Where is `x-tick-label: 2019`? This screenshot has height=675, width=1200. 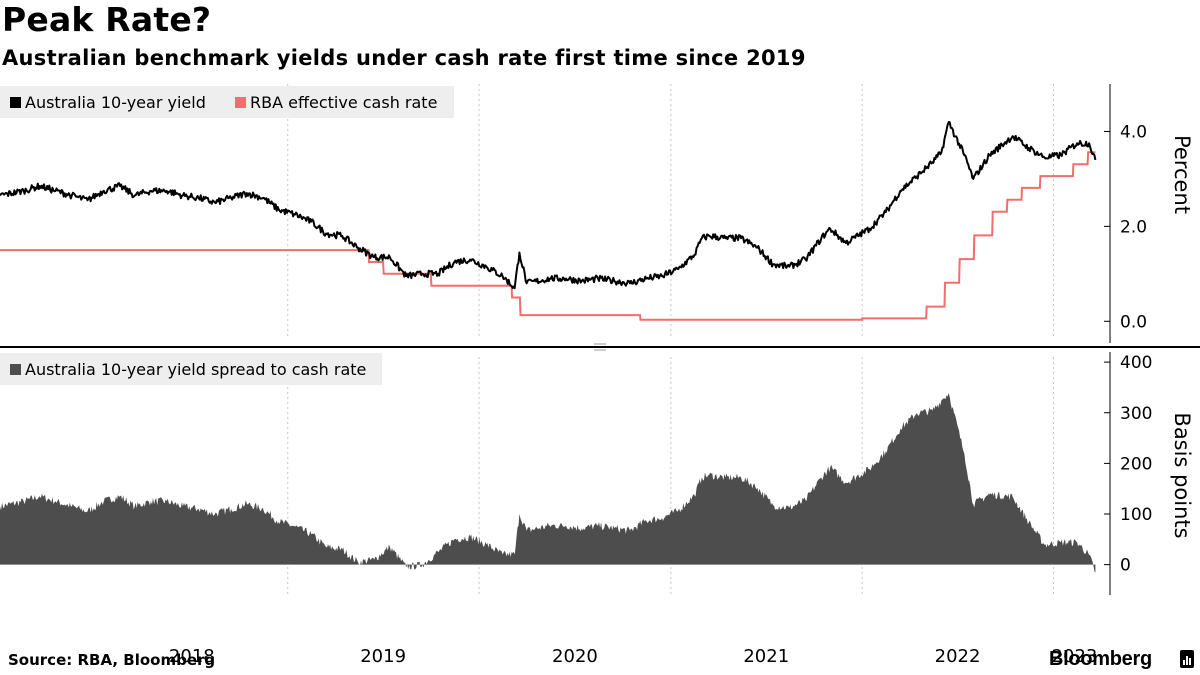 x-tick-label: 2019 is located at coordinates (383, 656).